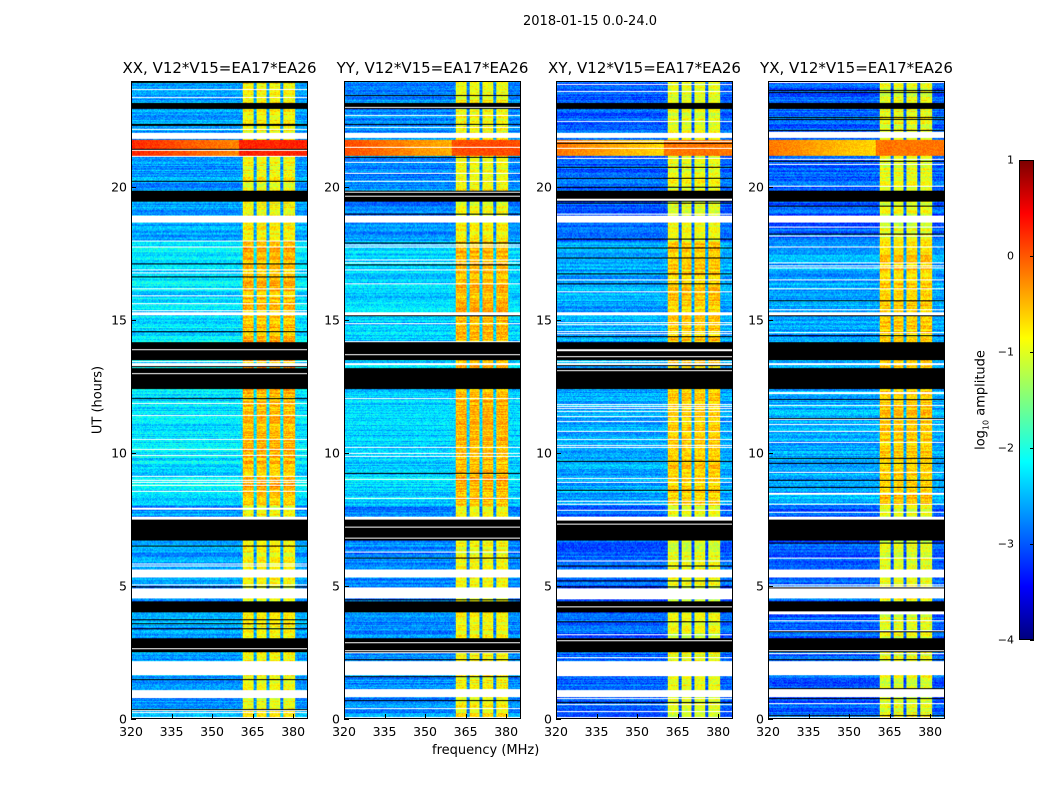 The height and width of the screenshot is (800, 1050). Describe the element at coordinates (1005, 544) in the screenshot. I see `colorbar-tick-label: −3` at that location.